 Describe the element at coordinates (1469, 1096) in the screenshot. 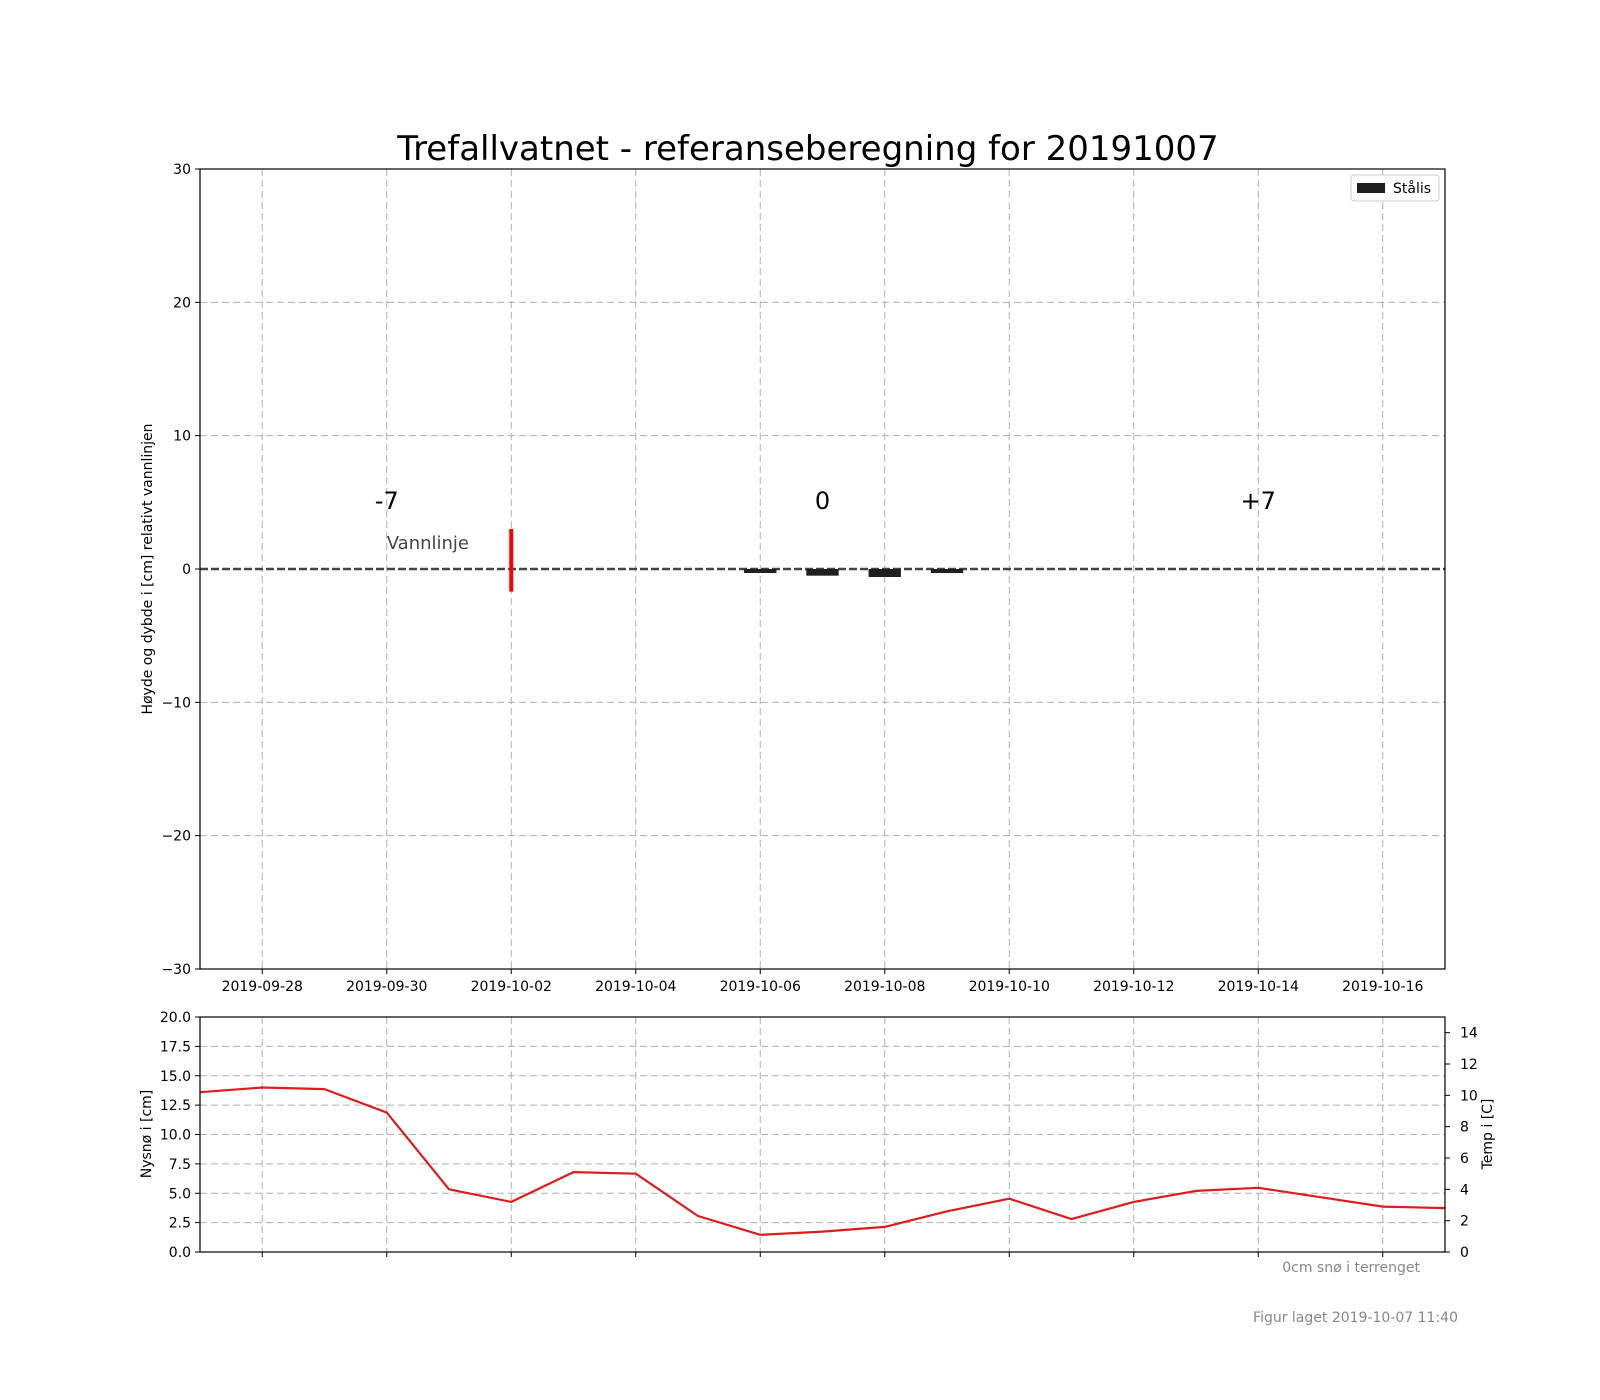

I see `y2-tick-label: 10` at that location.